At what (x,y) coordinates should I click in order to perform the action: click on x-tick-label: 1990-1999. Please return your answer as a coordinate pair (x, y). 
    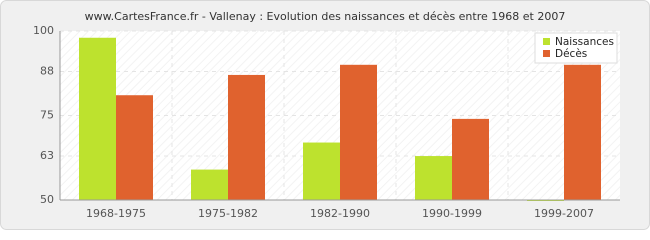
    Looking at the image, I should click on (452, 213).